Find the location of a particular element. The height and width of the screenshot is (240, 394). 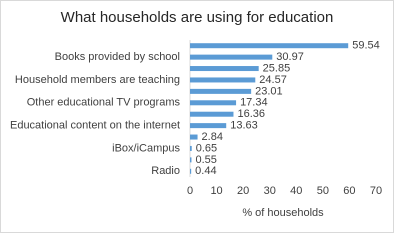

x-tick-label: 20 is located at coordinates (243, 191).